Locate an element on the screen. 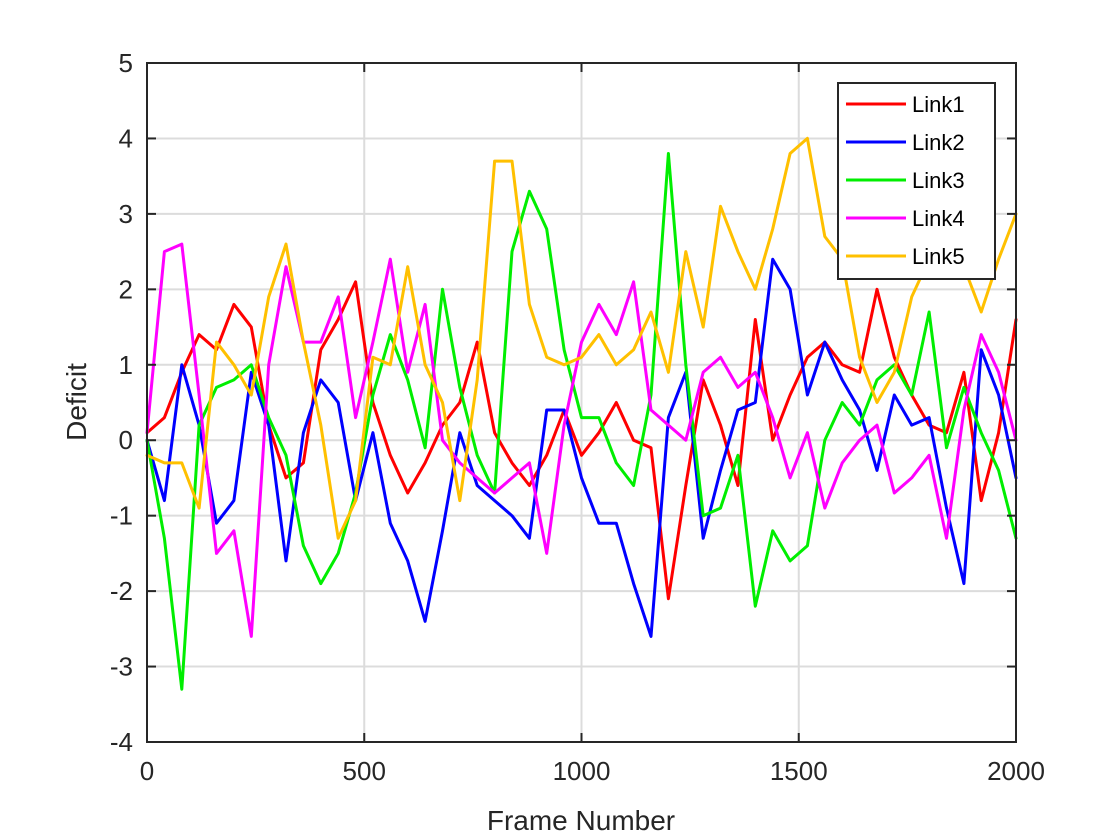 This screenshot has height=840, width=1120. y-tick-label: 4 is located at coordinates (126, 138).